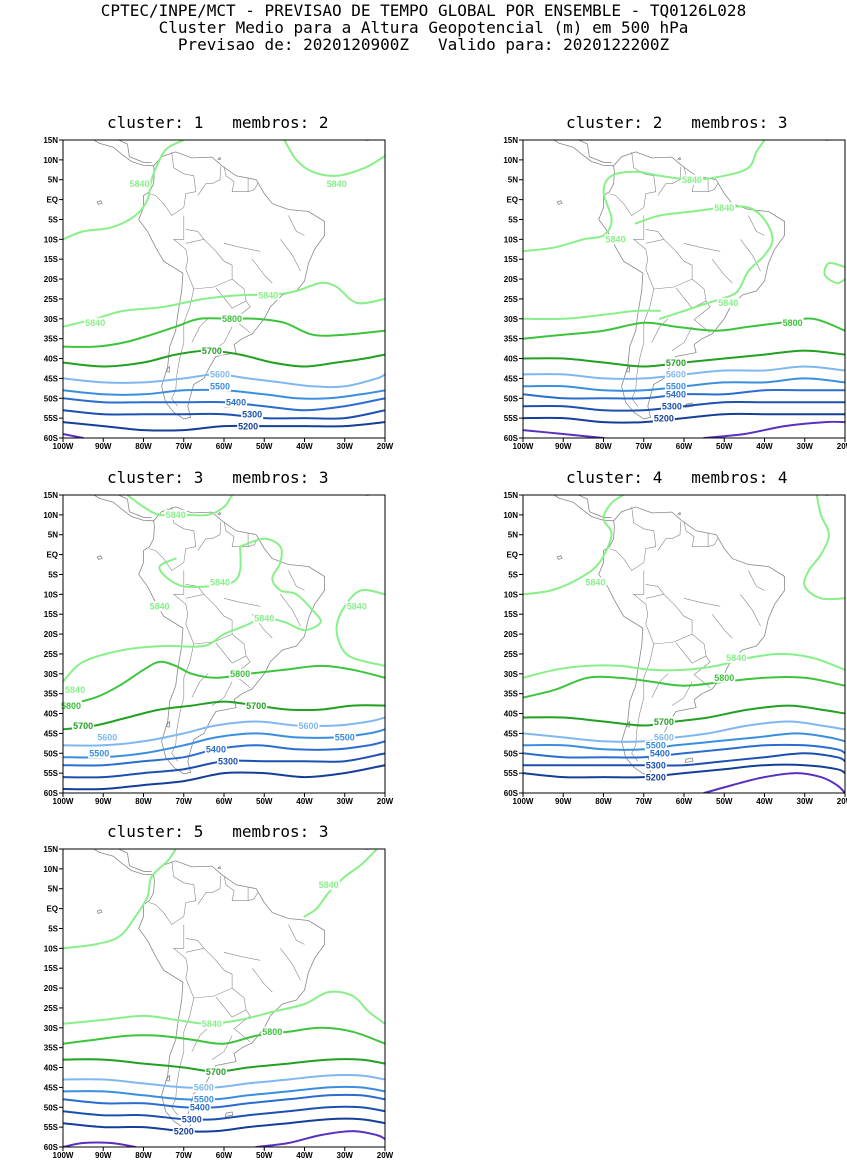 This screenshot has height=1169, width=847. I want to click on panel-3-lat-label: 35S, so click(51, 694).